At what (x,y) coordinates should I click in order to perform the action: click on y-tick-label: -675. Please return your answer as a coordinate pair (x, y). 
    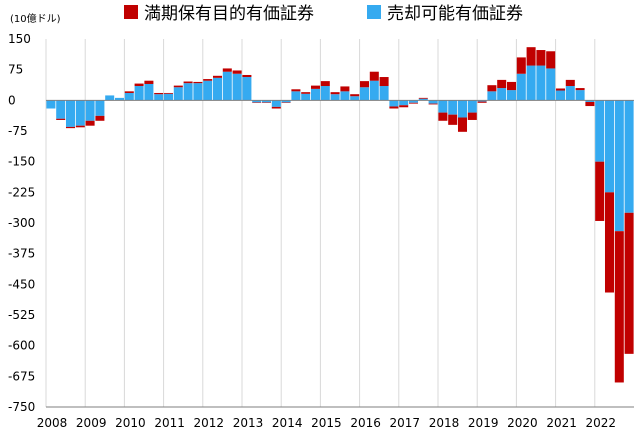
    Looking at the image, I should click on (21, 376).